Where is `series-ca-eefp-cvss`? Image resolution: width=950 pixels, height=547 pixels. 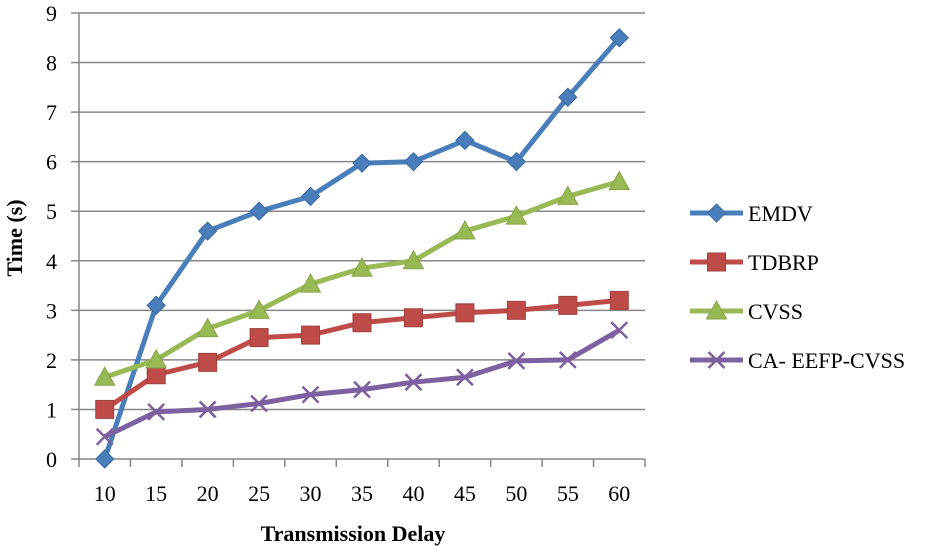
series-ca-eefp-cvss is located at coordinates (362, 383).